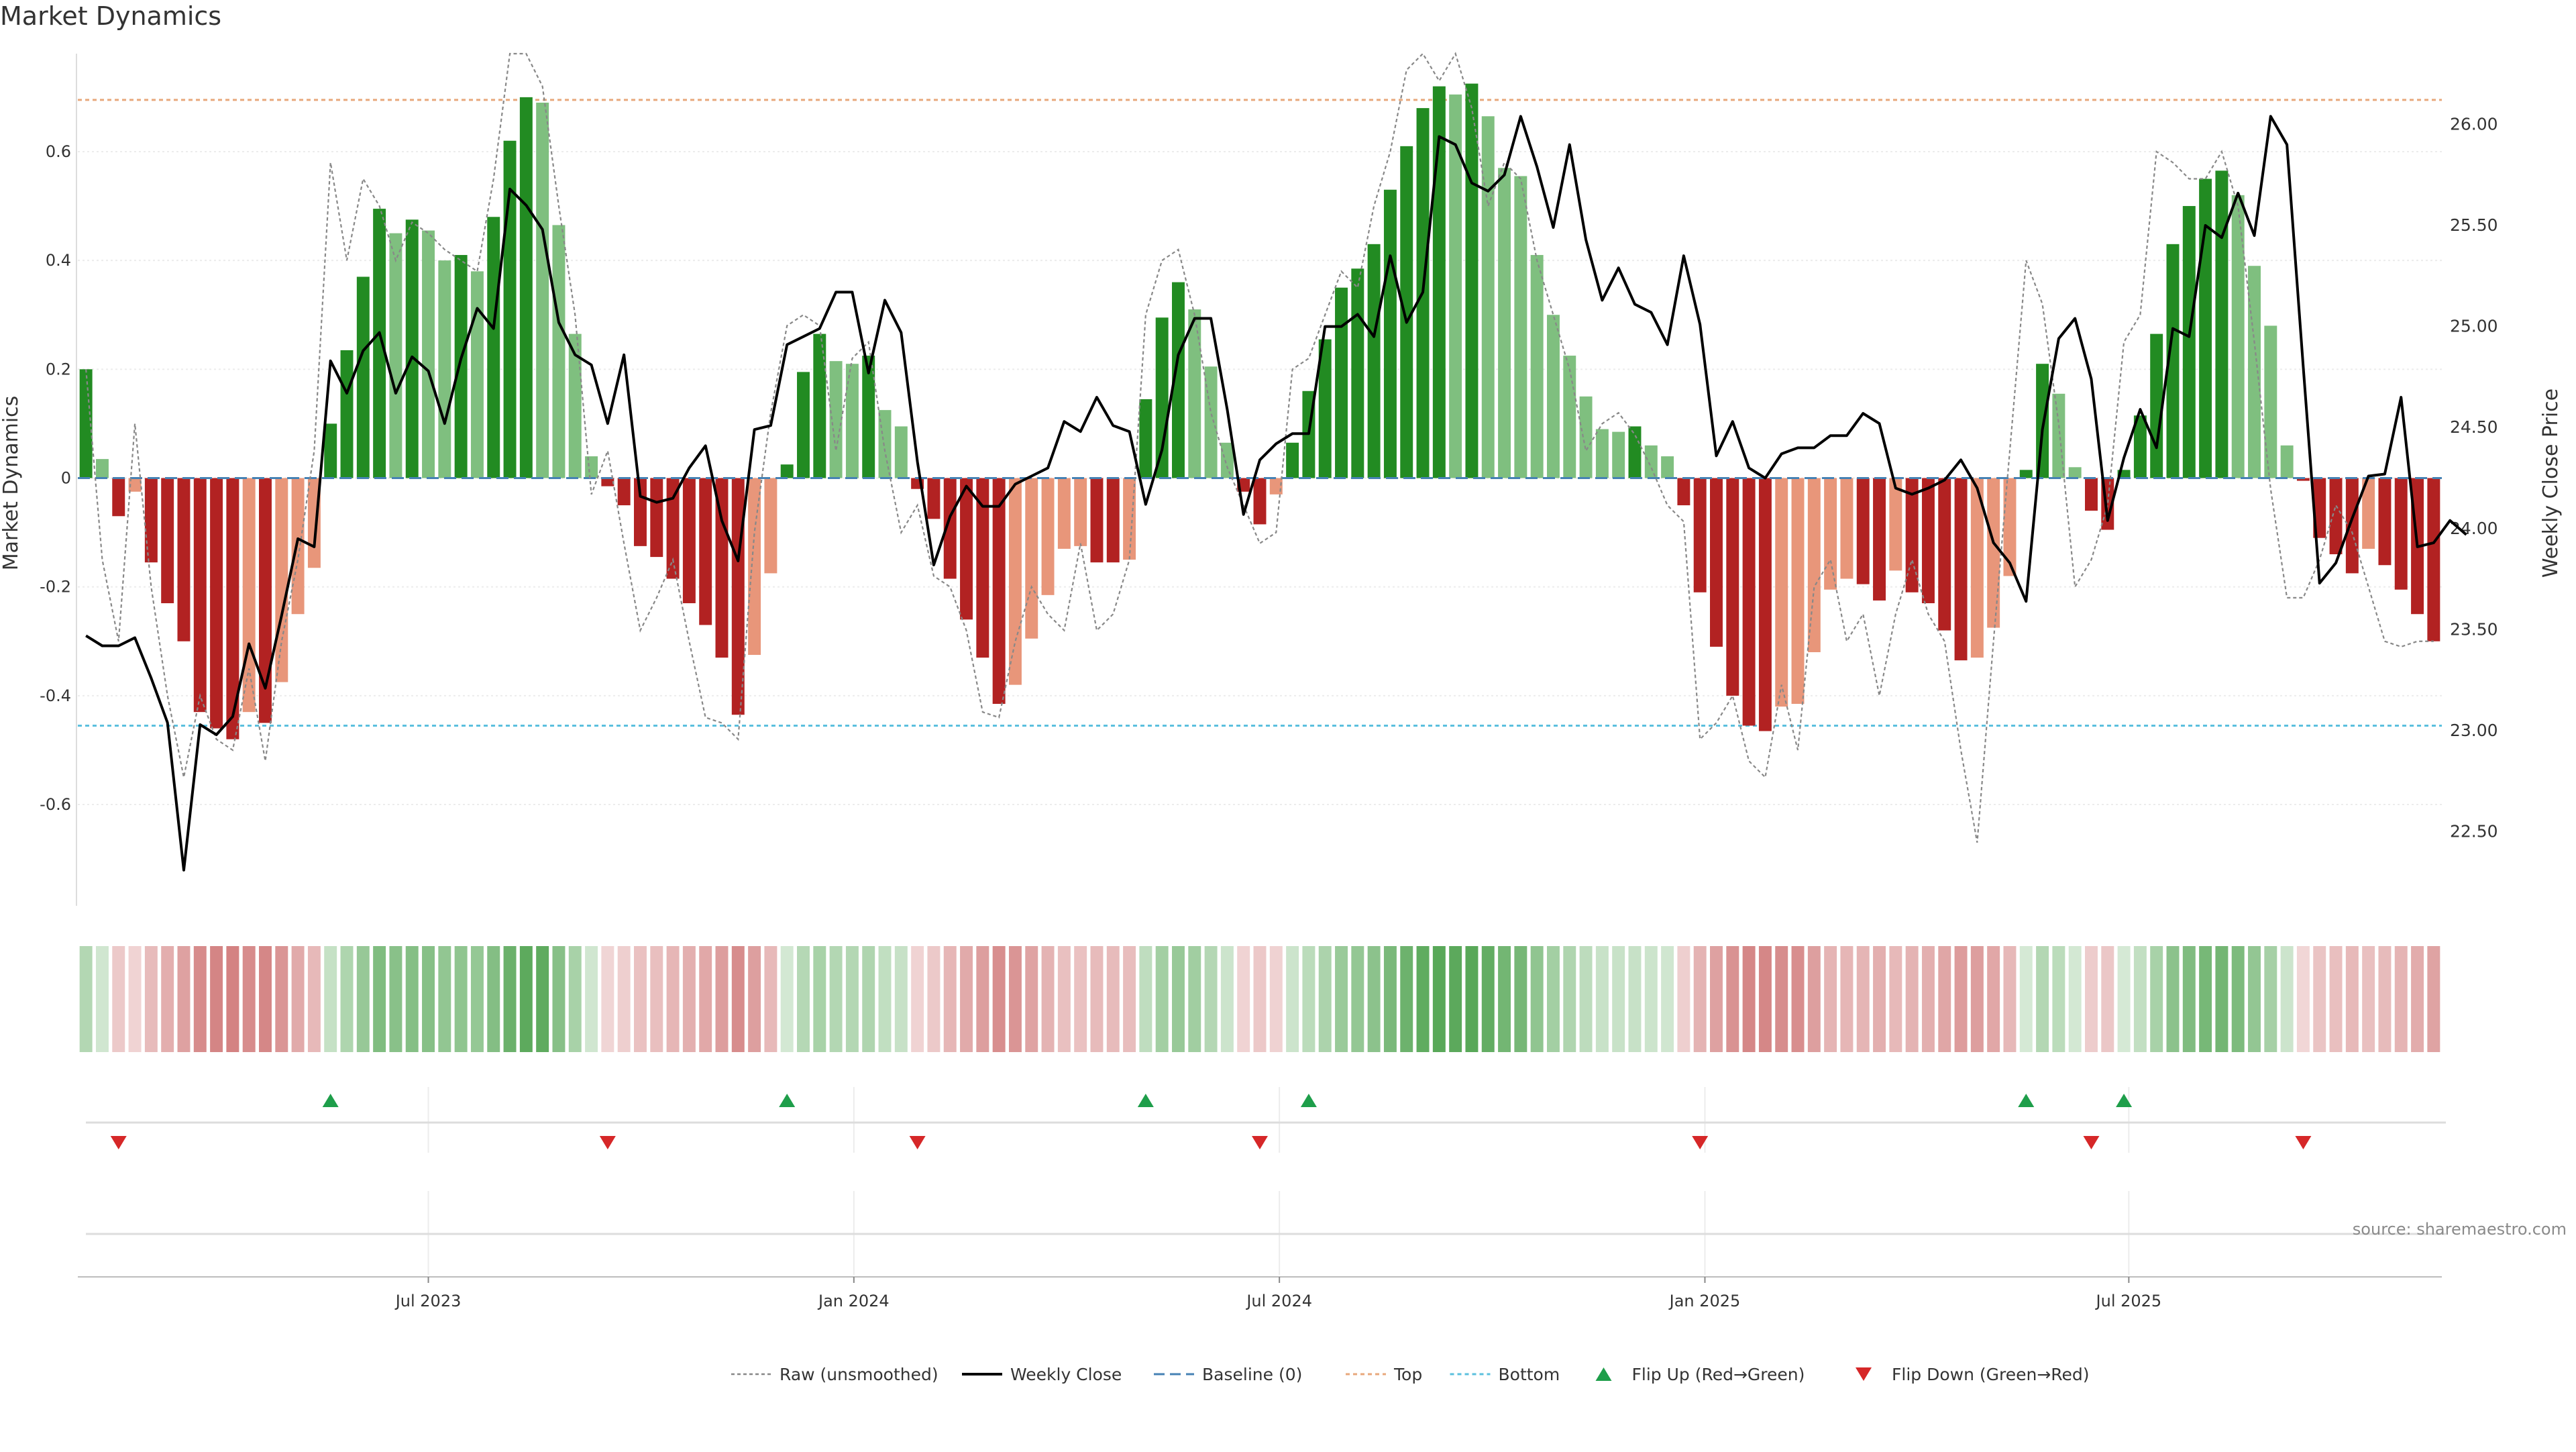  What do you see at coordinates (2124, 1101) in the screenshot?
I see `flip-up-marker` at bounding box center [2124, 1101].